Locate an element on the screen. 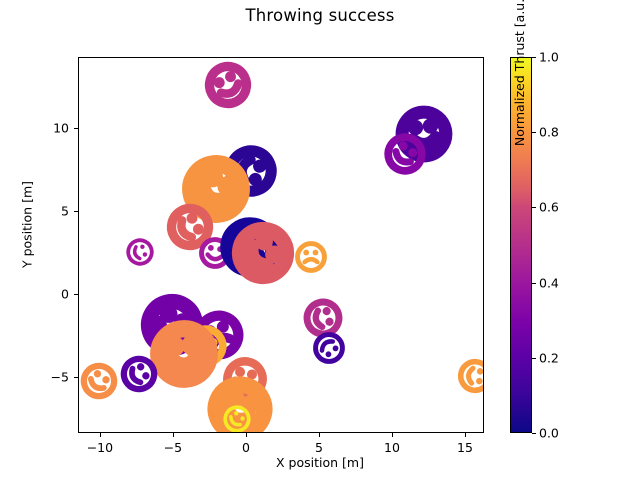 The image size is (640, 480). x-tick-label: 10 is located at coordinates (392, 447).